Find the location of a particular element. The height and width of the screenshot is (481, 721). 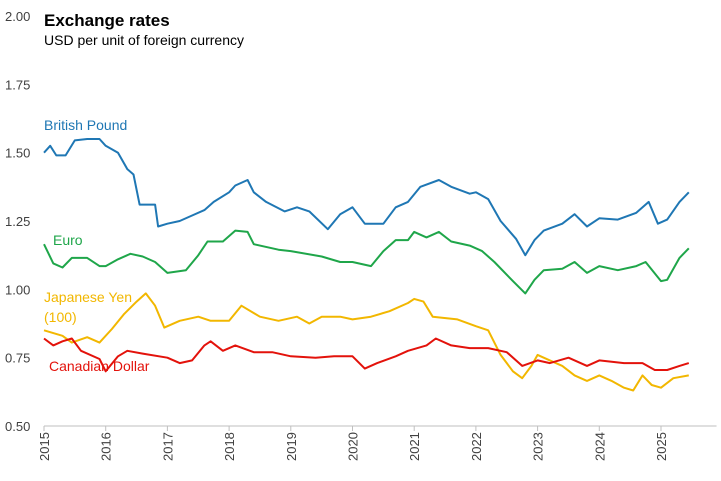

y-axis: 0.50 0.75 1.00 1.25 1.50 1.75 2.00 is located at coordinates (17, 221).